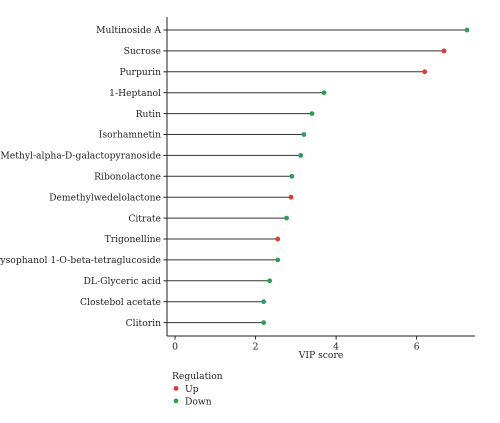  What do you see at coordinates (296, 344) in the screenshot?
I see `x-axis: 0 2 4 6` at bounding box center [296, 344].